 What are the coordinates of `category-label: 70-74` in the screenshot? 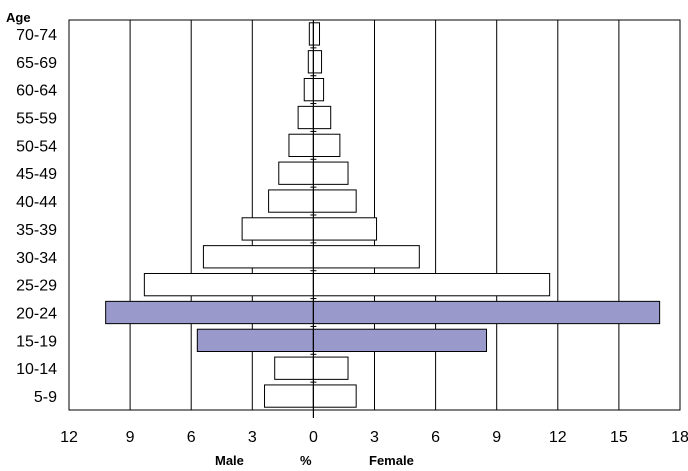 It's located at (36, 35).